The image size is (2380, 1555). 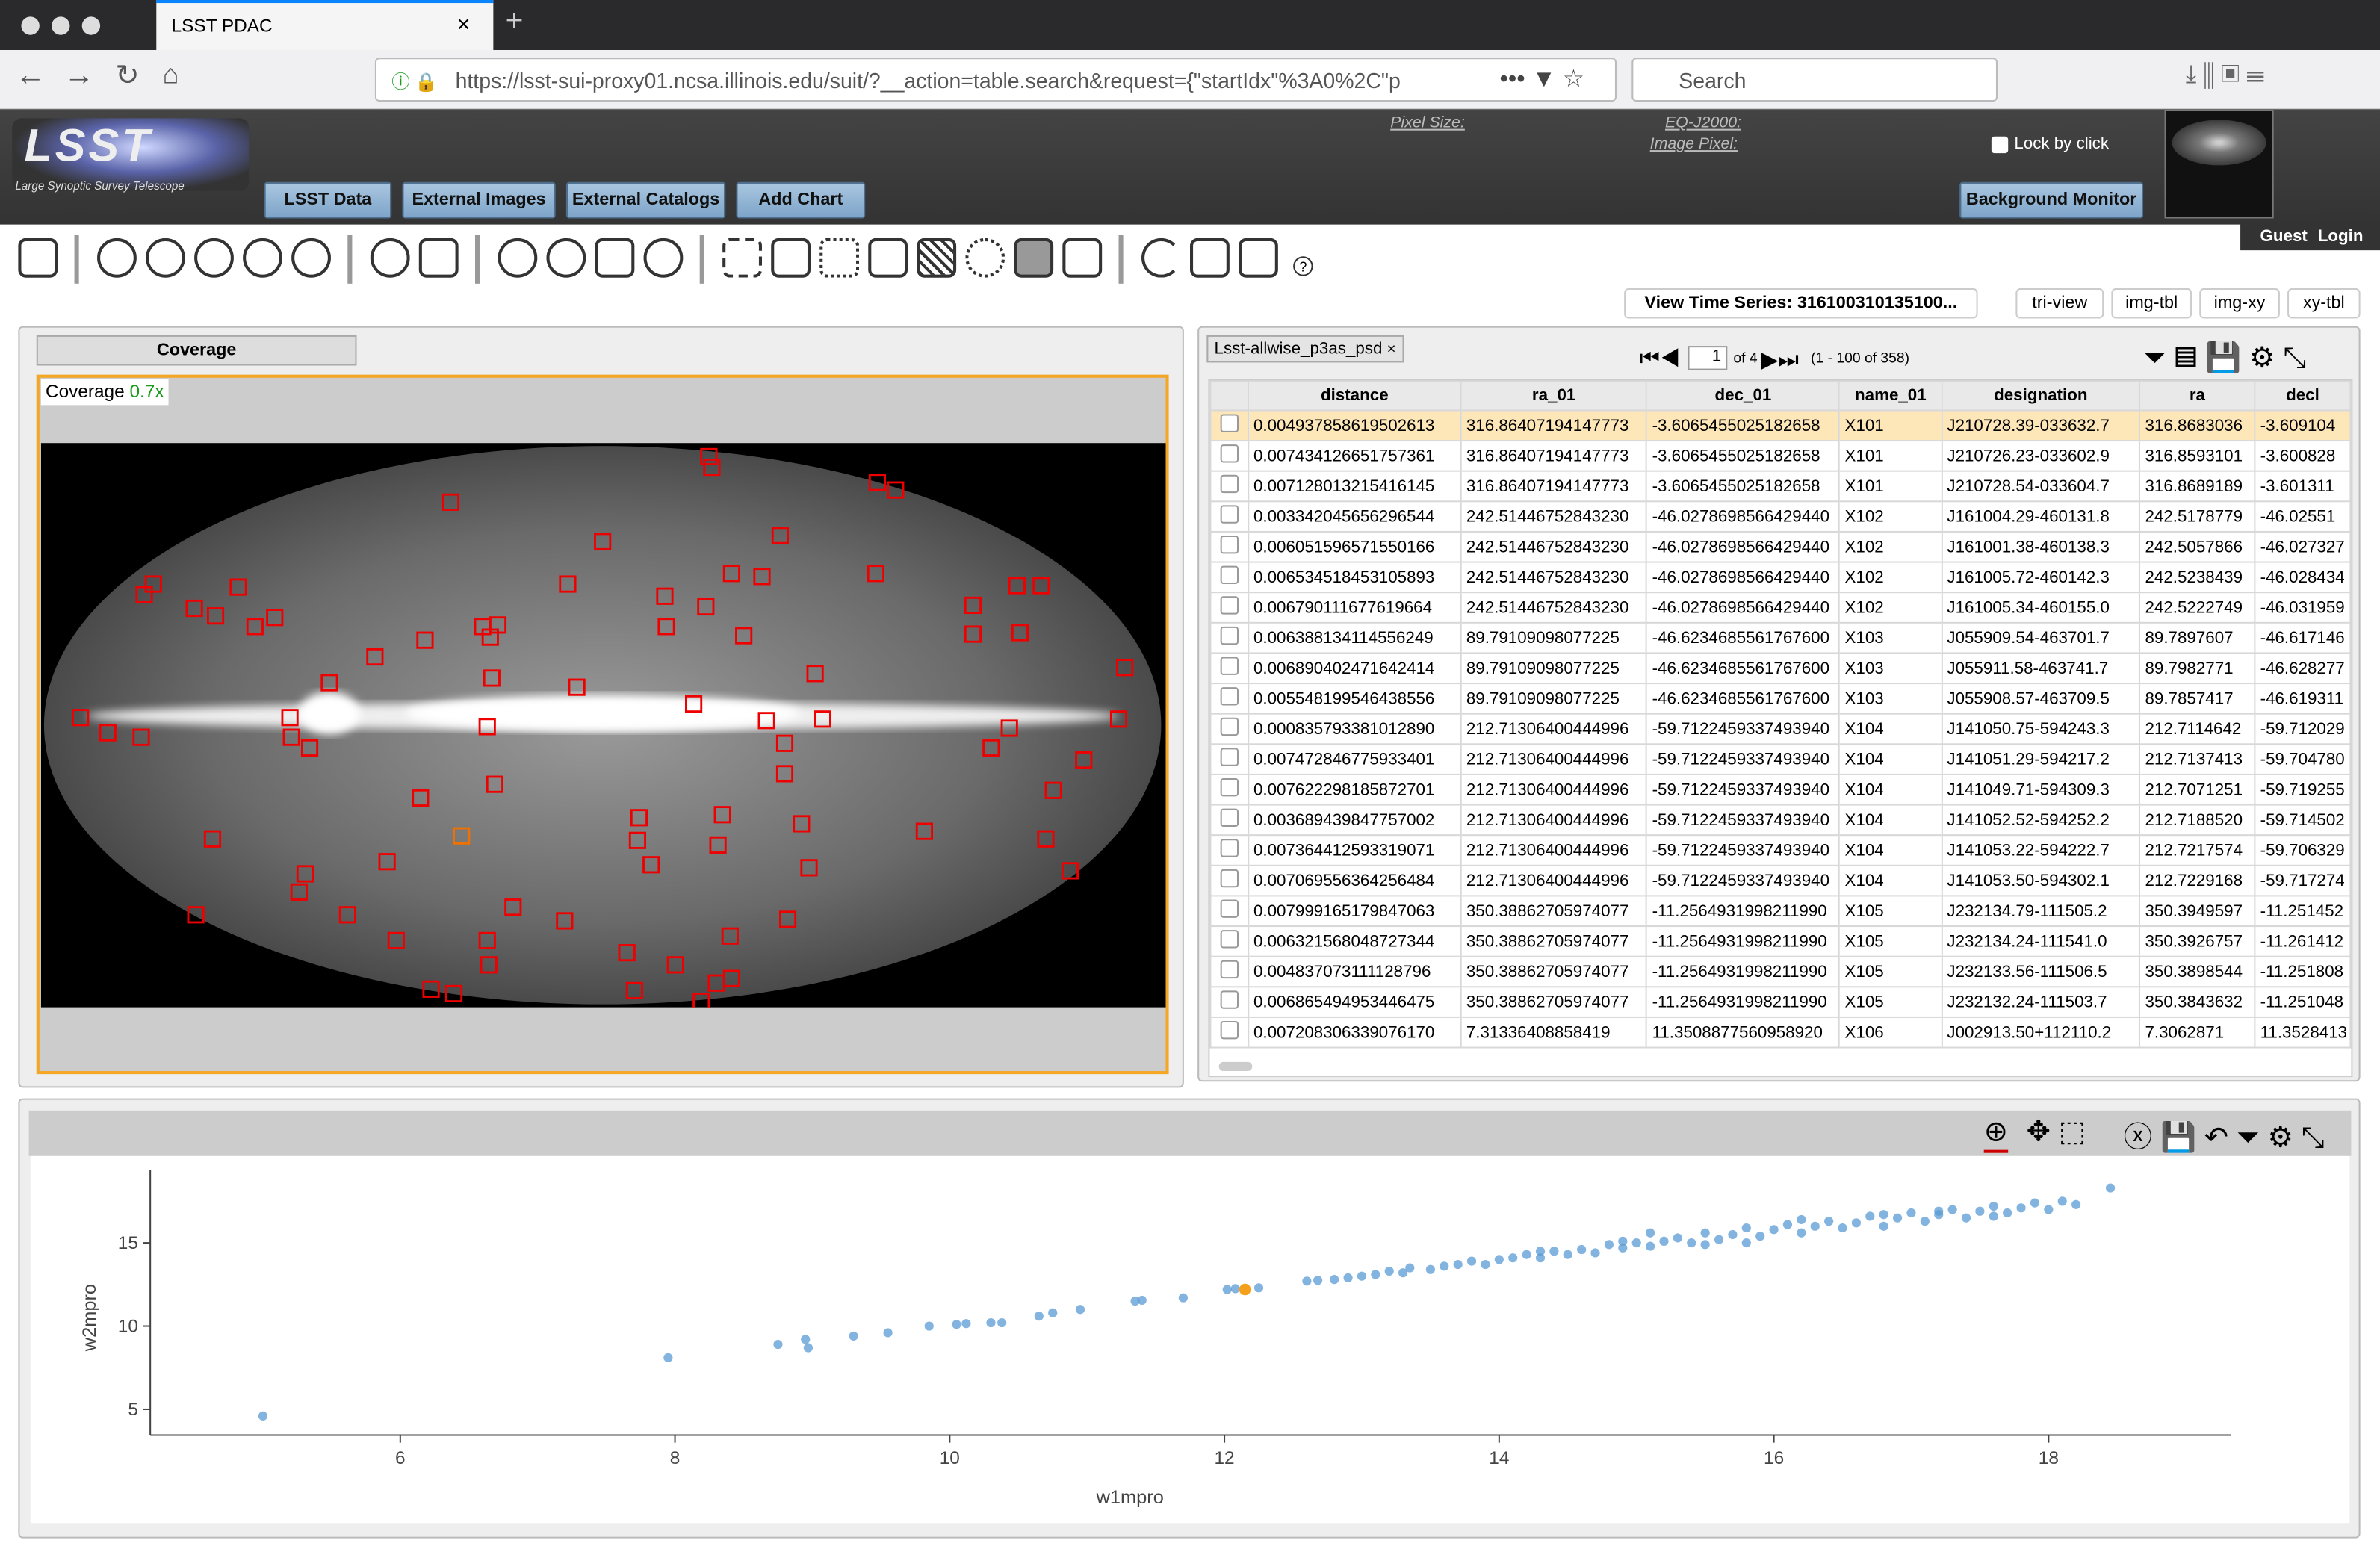 I want to click on page-input: 1, so click(x=1708, y=358).